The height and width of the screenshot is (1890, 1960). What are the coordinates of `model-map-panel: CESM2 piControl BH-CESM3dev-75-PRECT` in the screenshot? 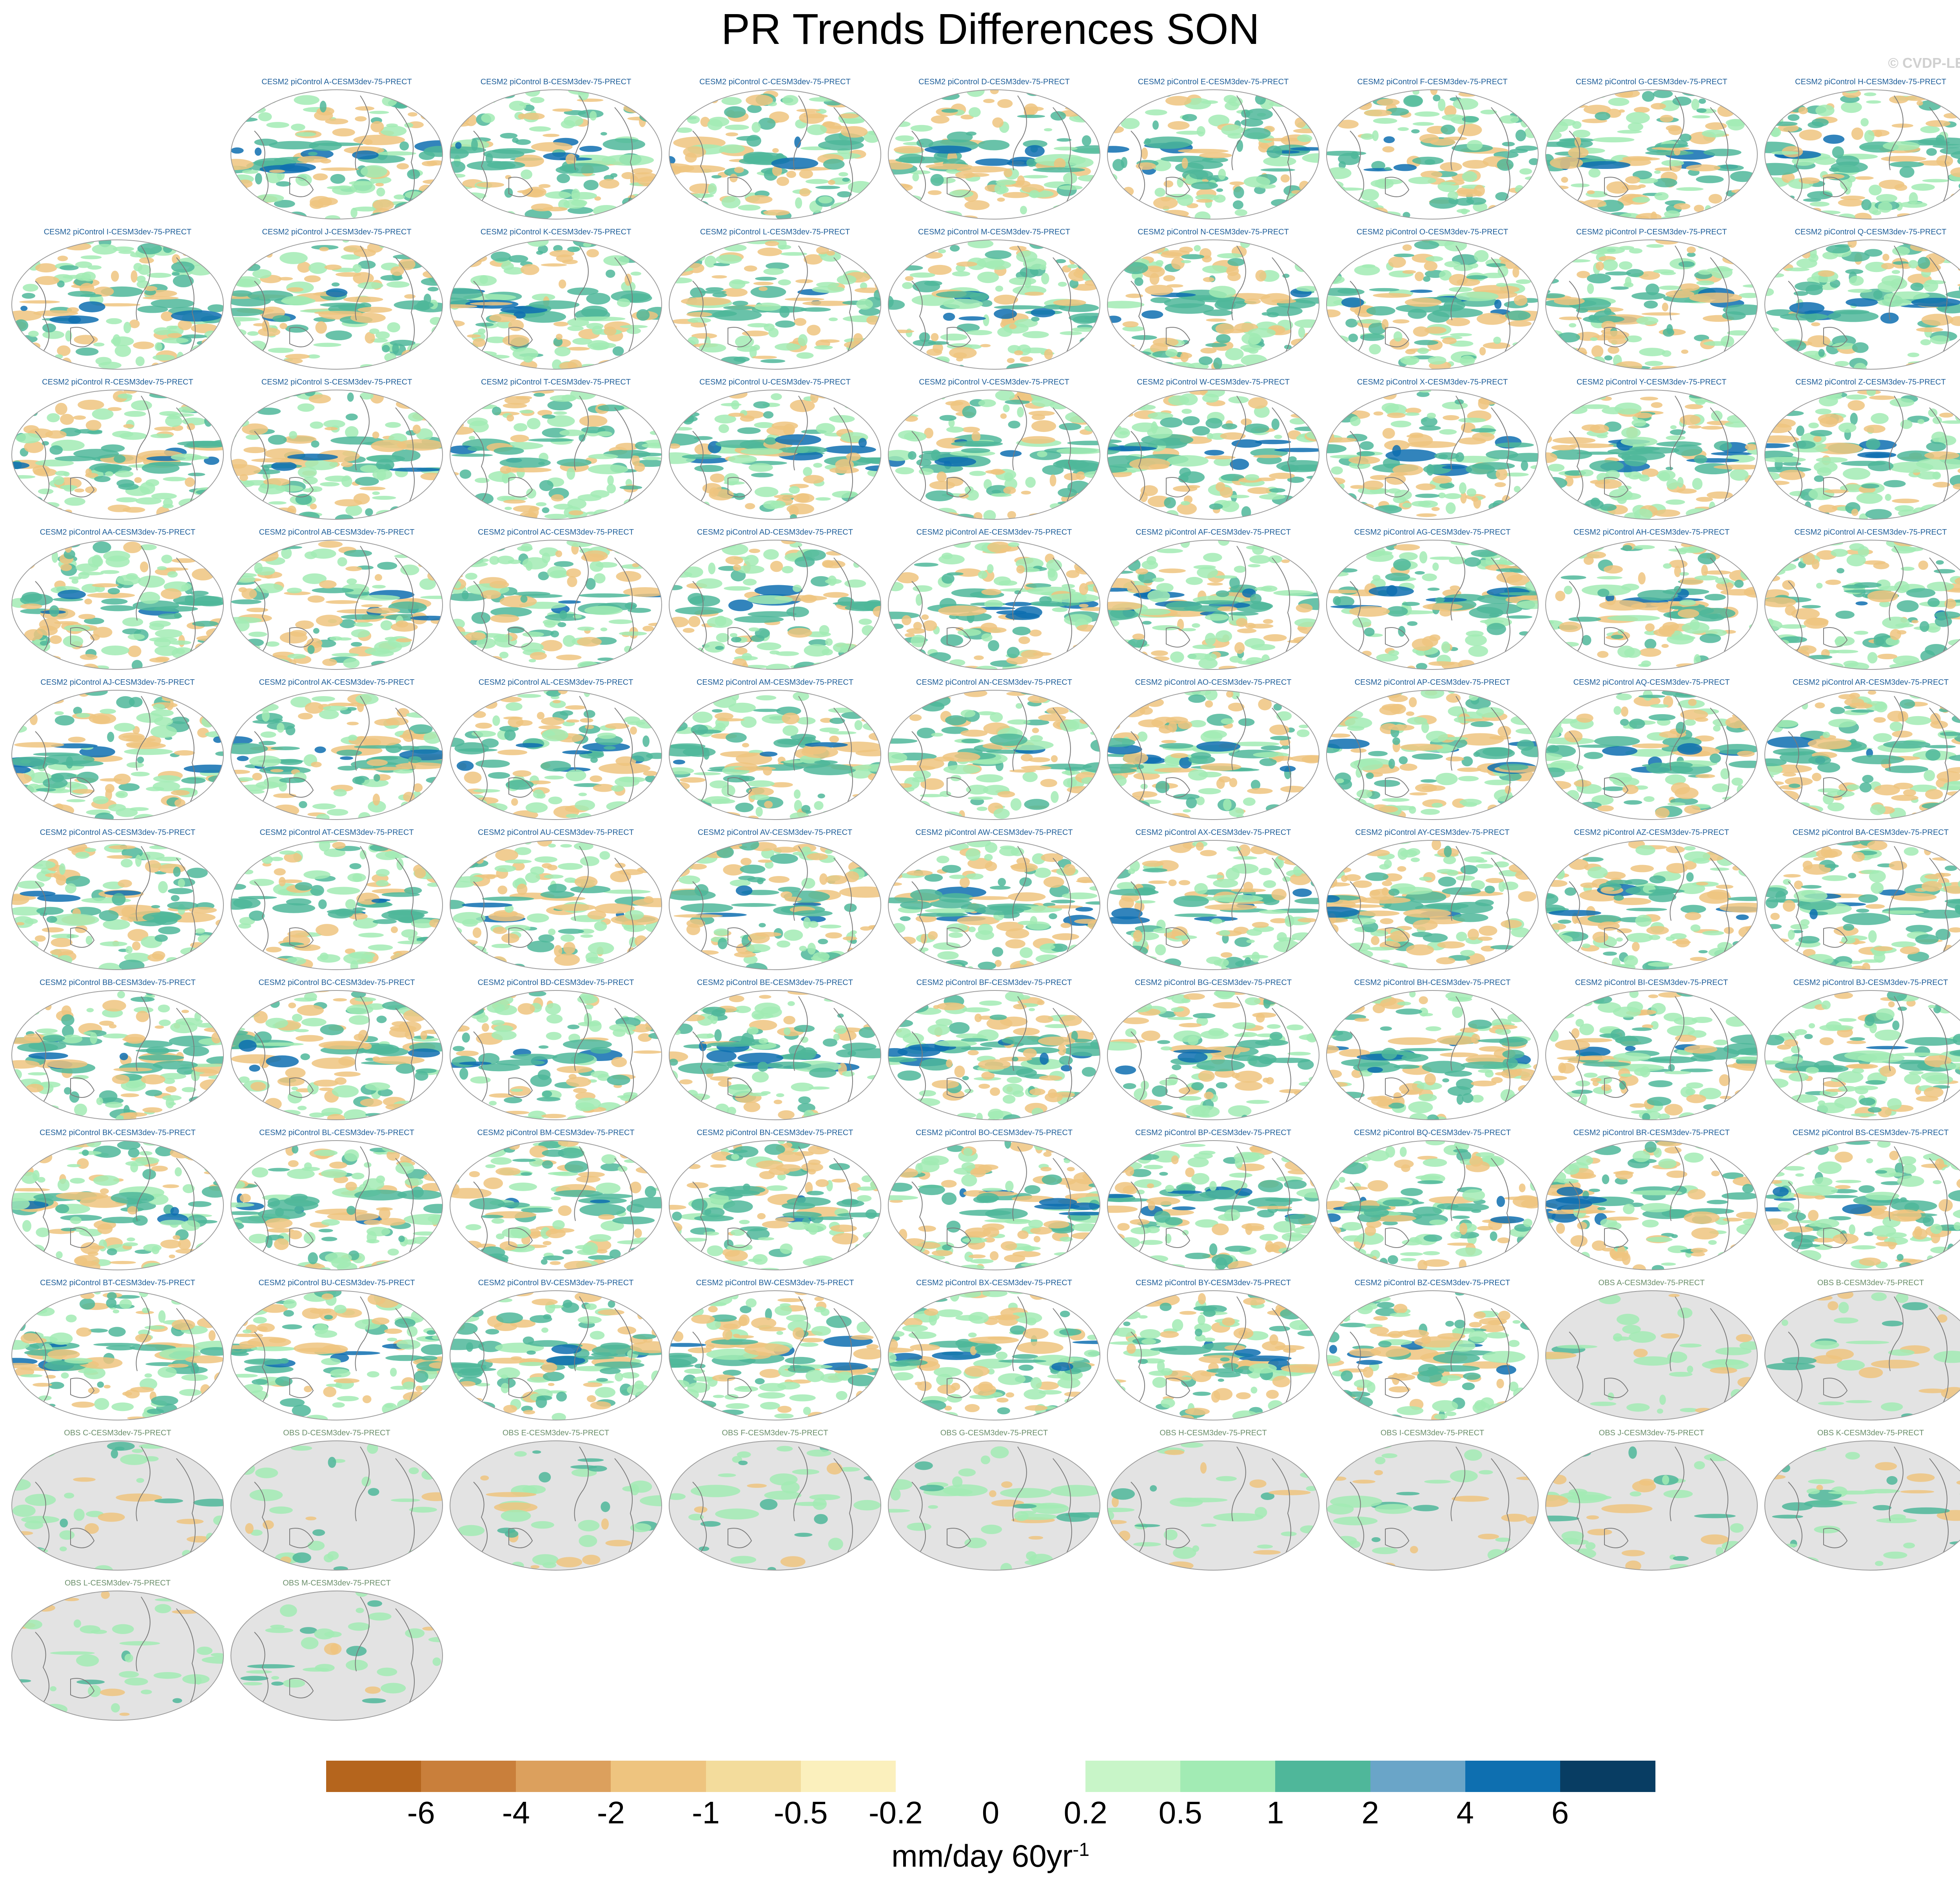 It's located at (1432, 1052).